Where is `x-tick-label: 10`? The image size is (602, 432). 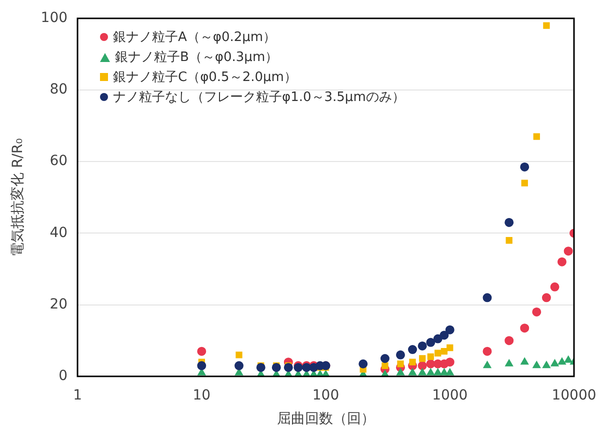 x-tick-label: 10 is located at coordinates (201, 395).